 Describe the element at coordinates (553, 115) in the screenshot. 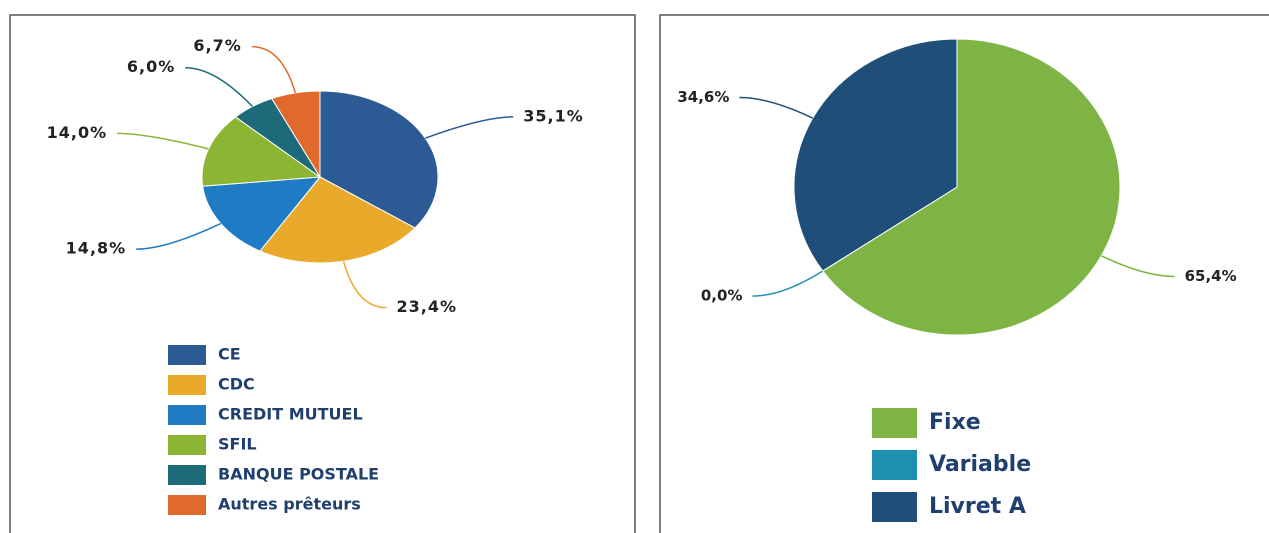

I see `data-label: 35,1%` at that location.